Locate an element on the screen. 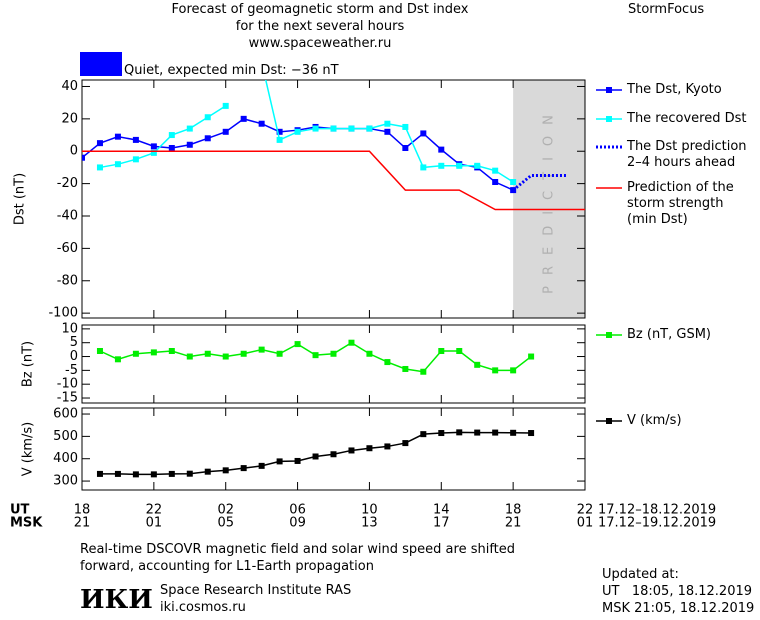 The width and height of the screenshot is (760, 620). panel-frame is located at coordinates (333, 364).